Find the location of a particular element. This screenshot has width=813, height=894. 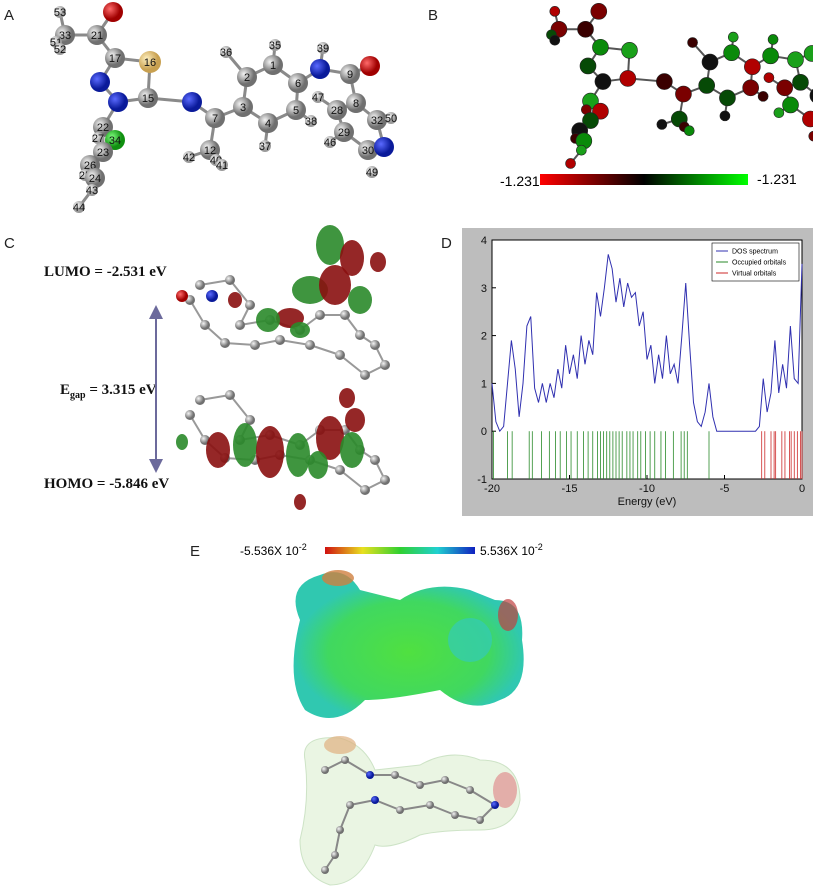

x-tick-label: -10 is located at coordinates (647, 489).